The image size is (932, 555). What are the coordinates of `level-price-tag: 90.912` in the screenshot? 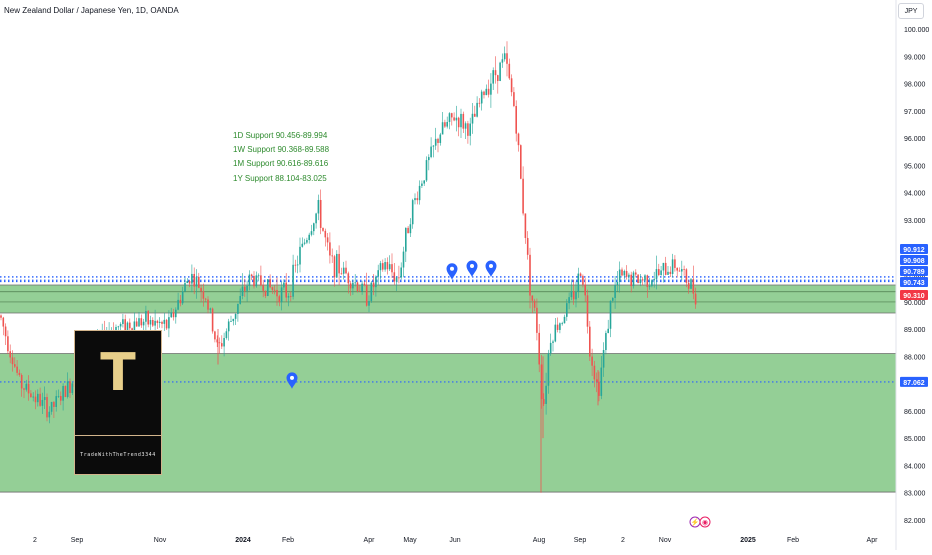 It's located at (914, 250).